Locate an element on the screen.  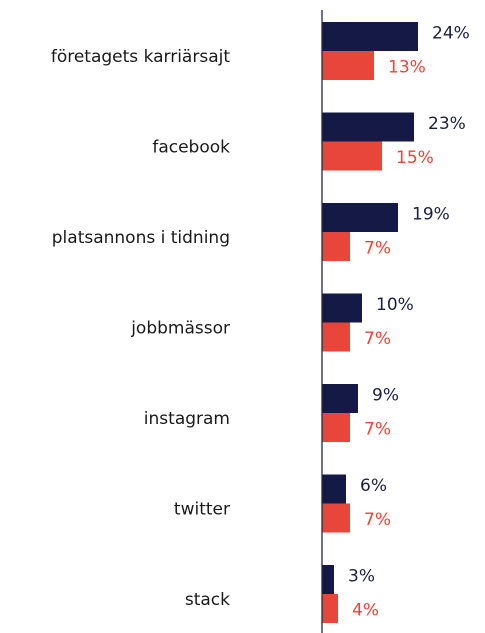
category-label: företagets karriärsajt is located at coordinates (140, 57).